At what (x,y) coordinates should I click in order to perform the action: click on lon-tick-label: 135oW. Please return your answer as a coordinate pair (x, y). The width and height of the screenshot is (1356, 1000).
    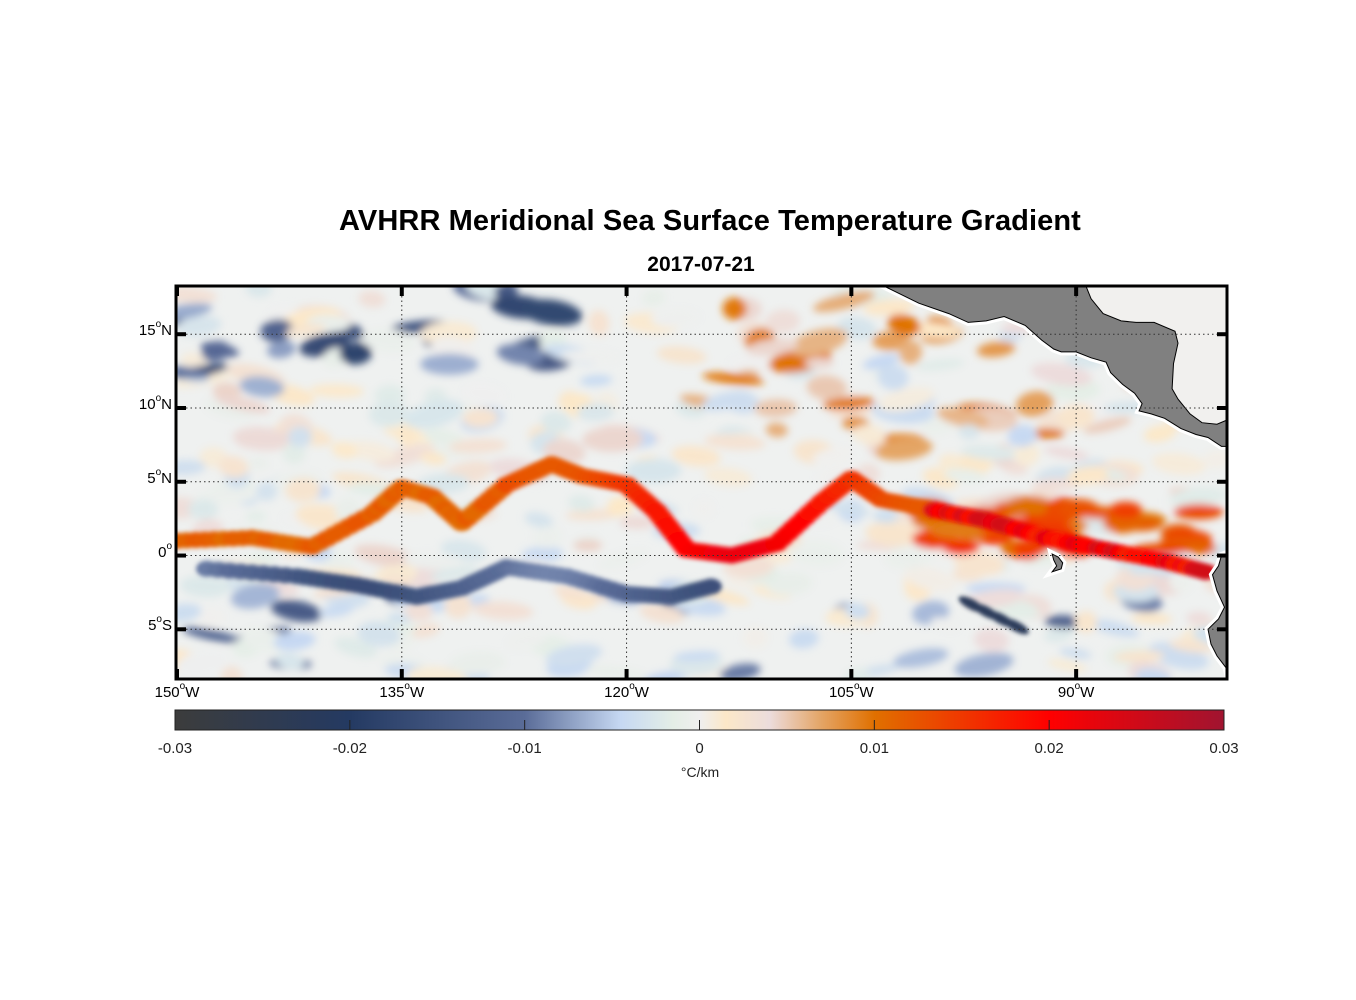
    Looking at the image, I should click on (402, 691).